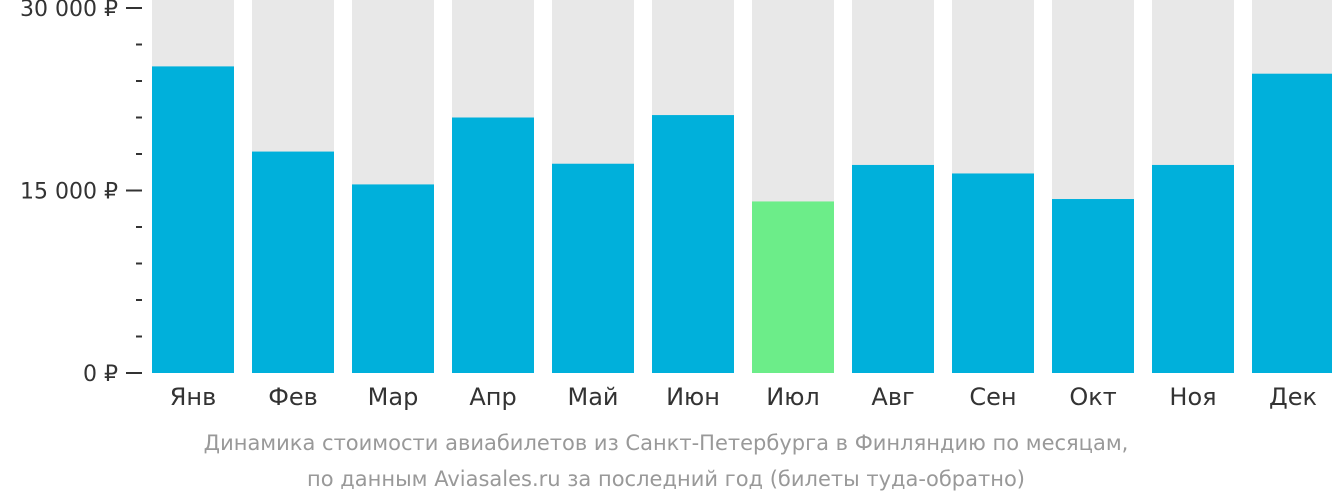  What do you see at coordinates (393, 397) in the screenshot?
I see `x-tick-label: Мар` at bounding box center [393, 397].